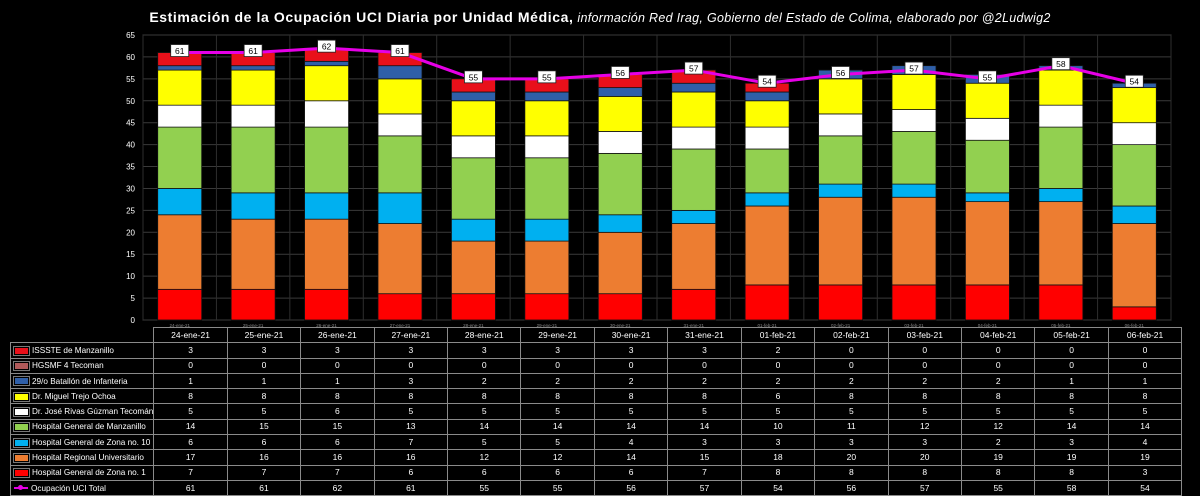 The width and height of the screenshot is (1200, 496). What do you see at coordinates (657, 65) in the screenshot?
I see `total-line` at bounding box center [657, 65].